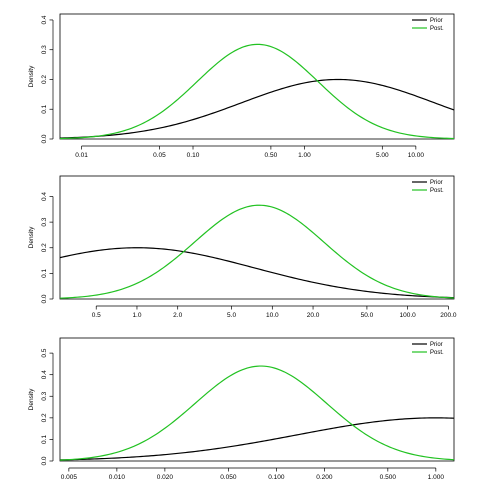  Describe the element at coordinates (276, 477) in the screenshot. I see `x-tick-label: 0.100` at that location.